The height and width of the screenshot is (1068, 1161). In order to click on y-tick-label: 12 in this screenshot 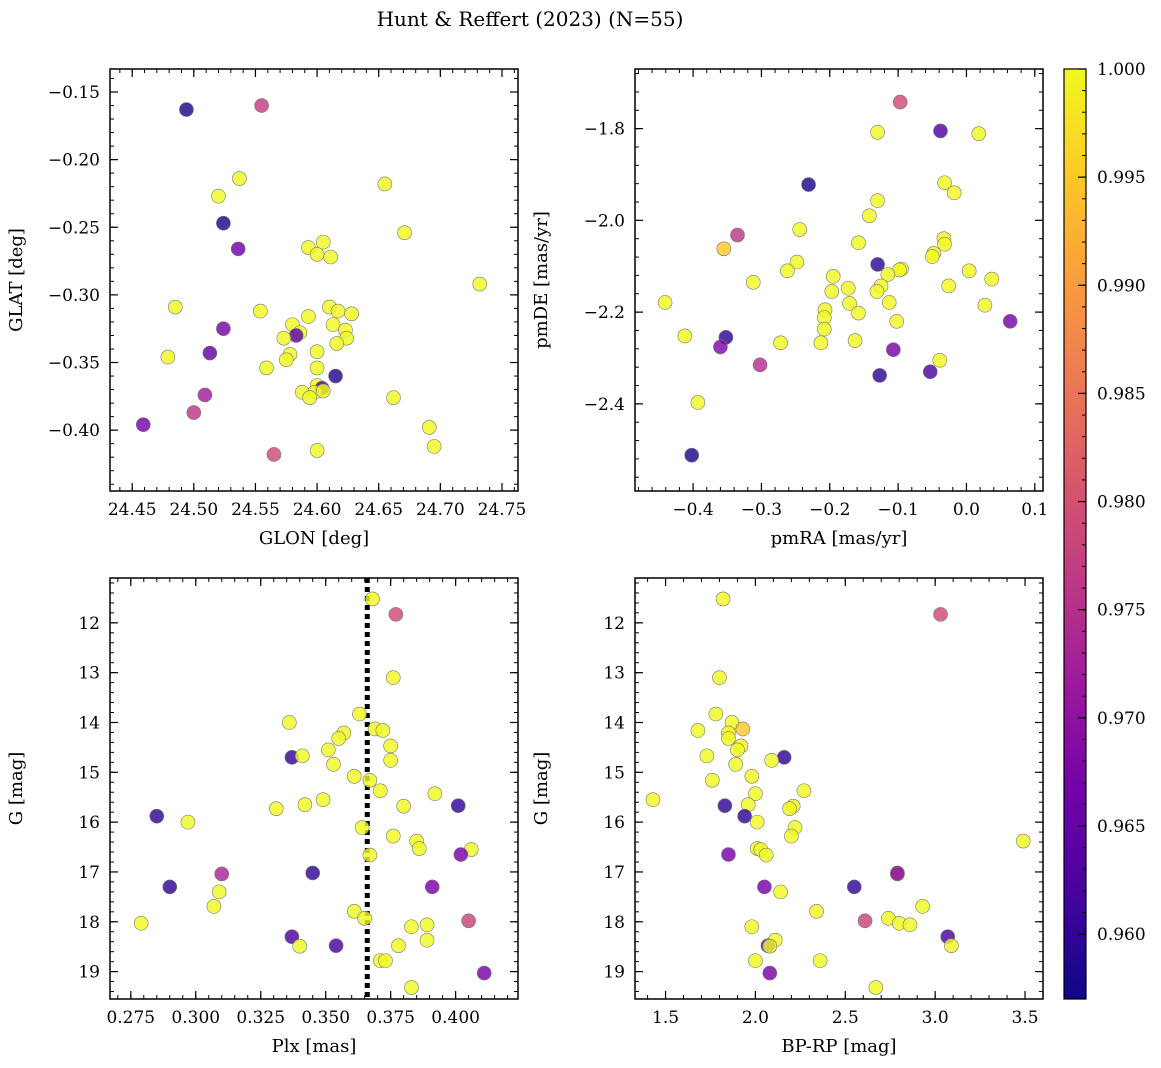, I will do `click(89, 624)`.